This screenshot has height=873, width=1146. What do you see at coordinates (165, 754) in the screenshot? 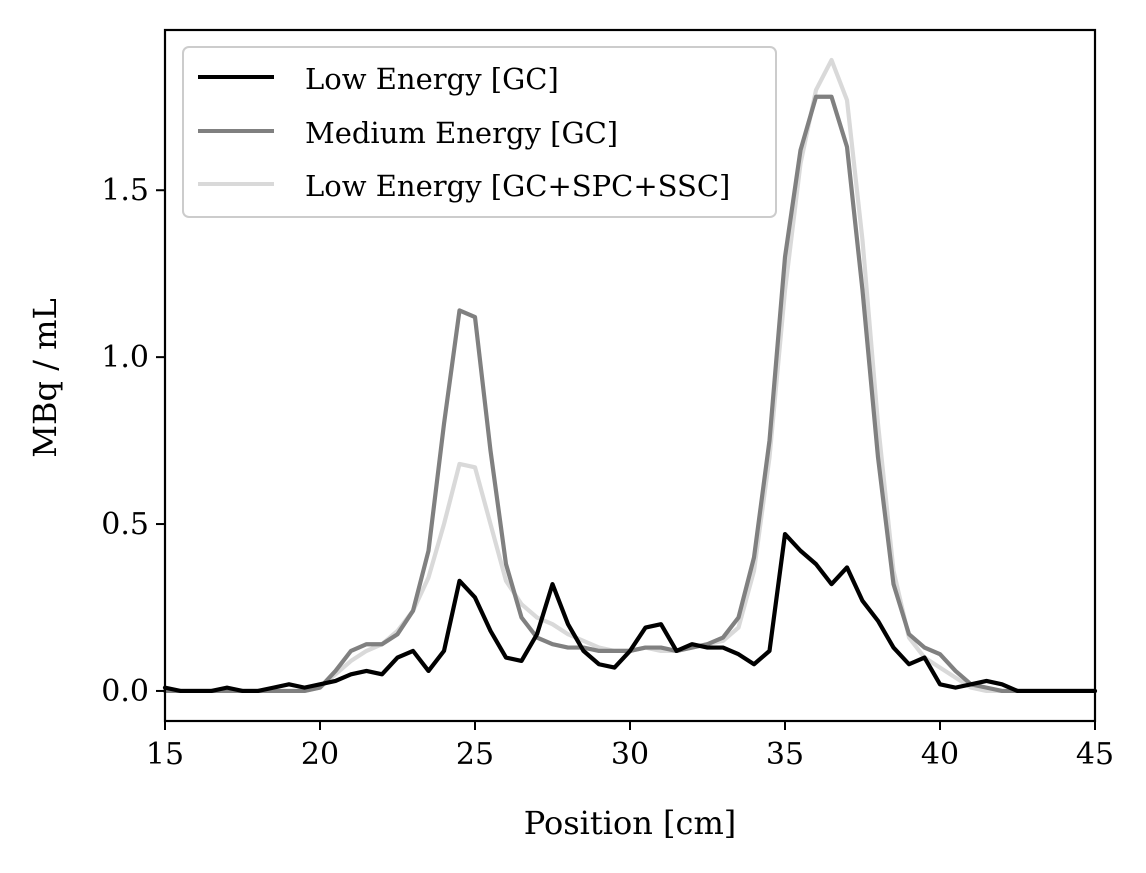
I see `x-tick-label: 15` at bounding box center [165, 754].